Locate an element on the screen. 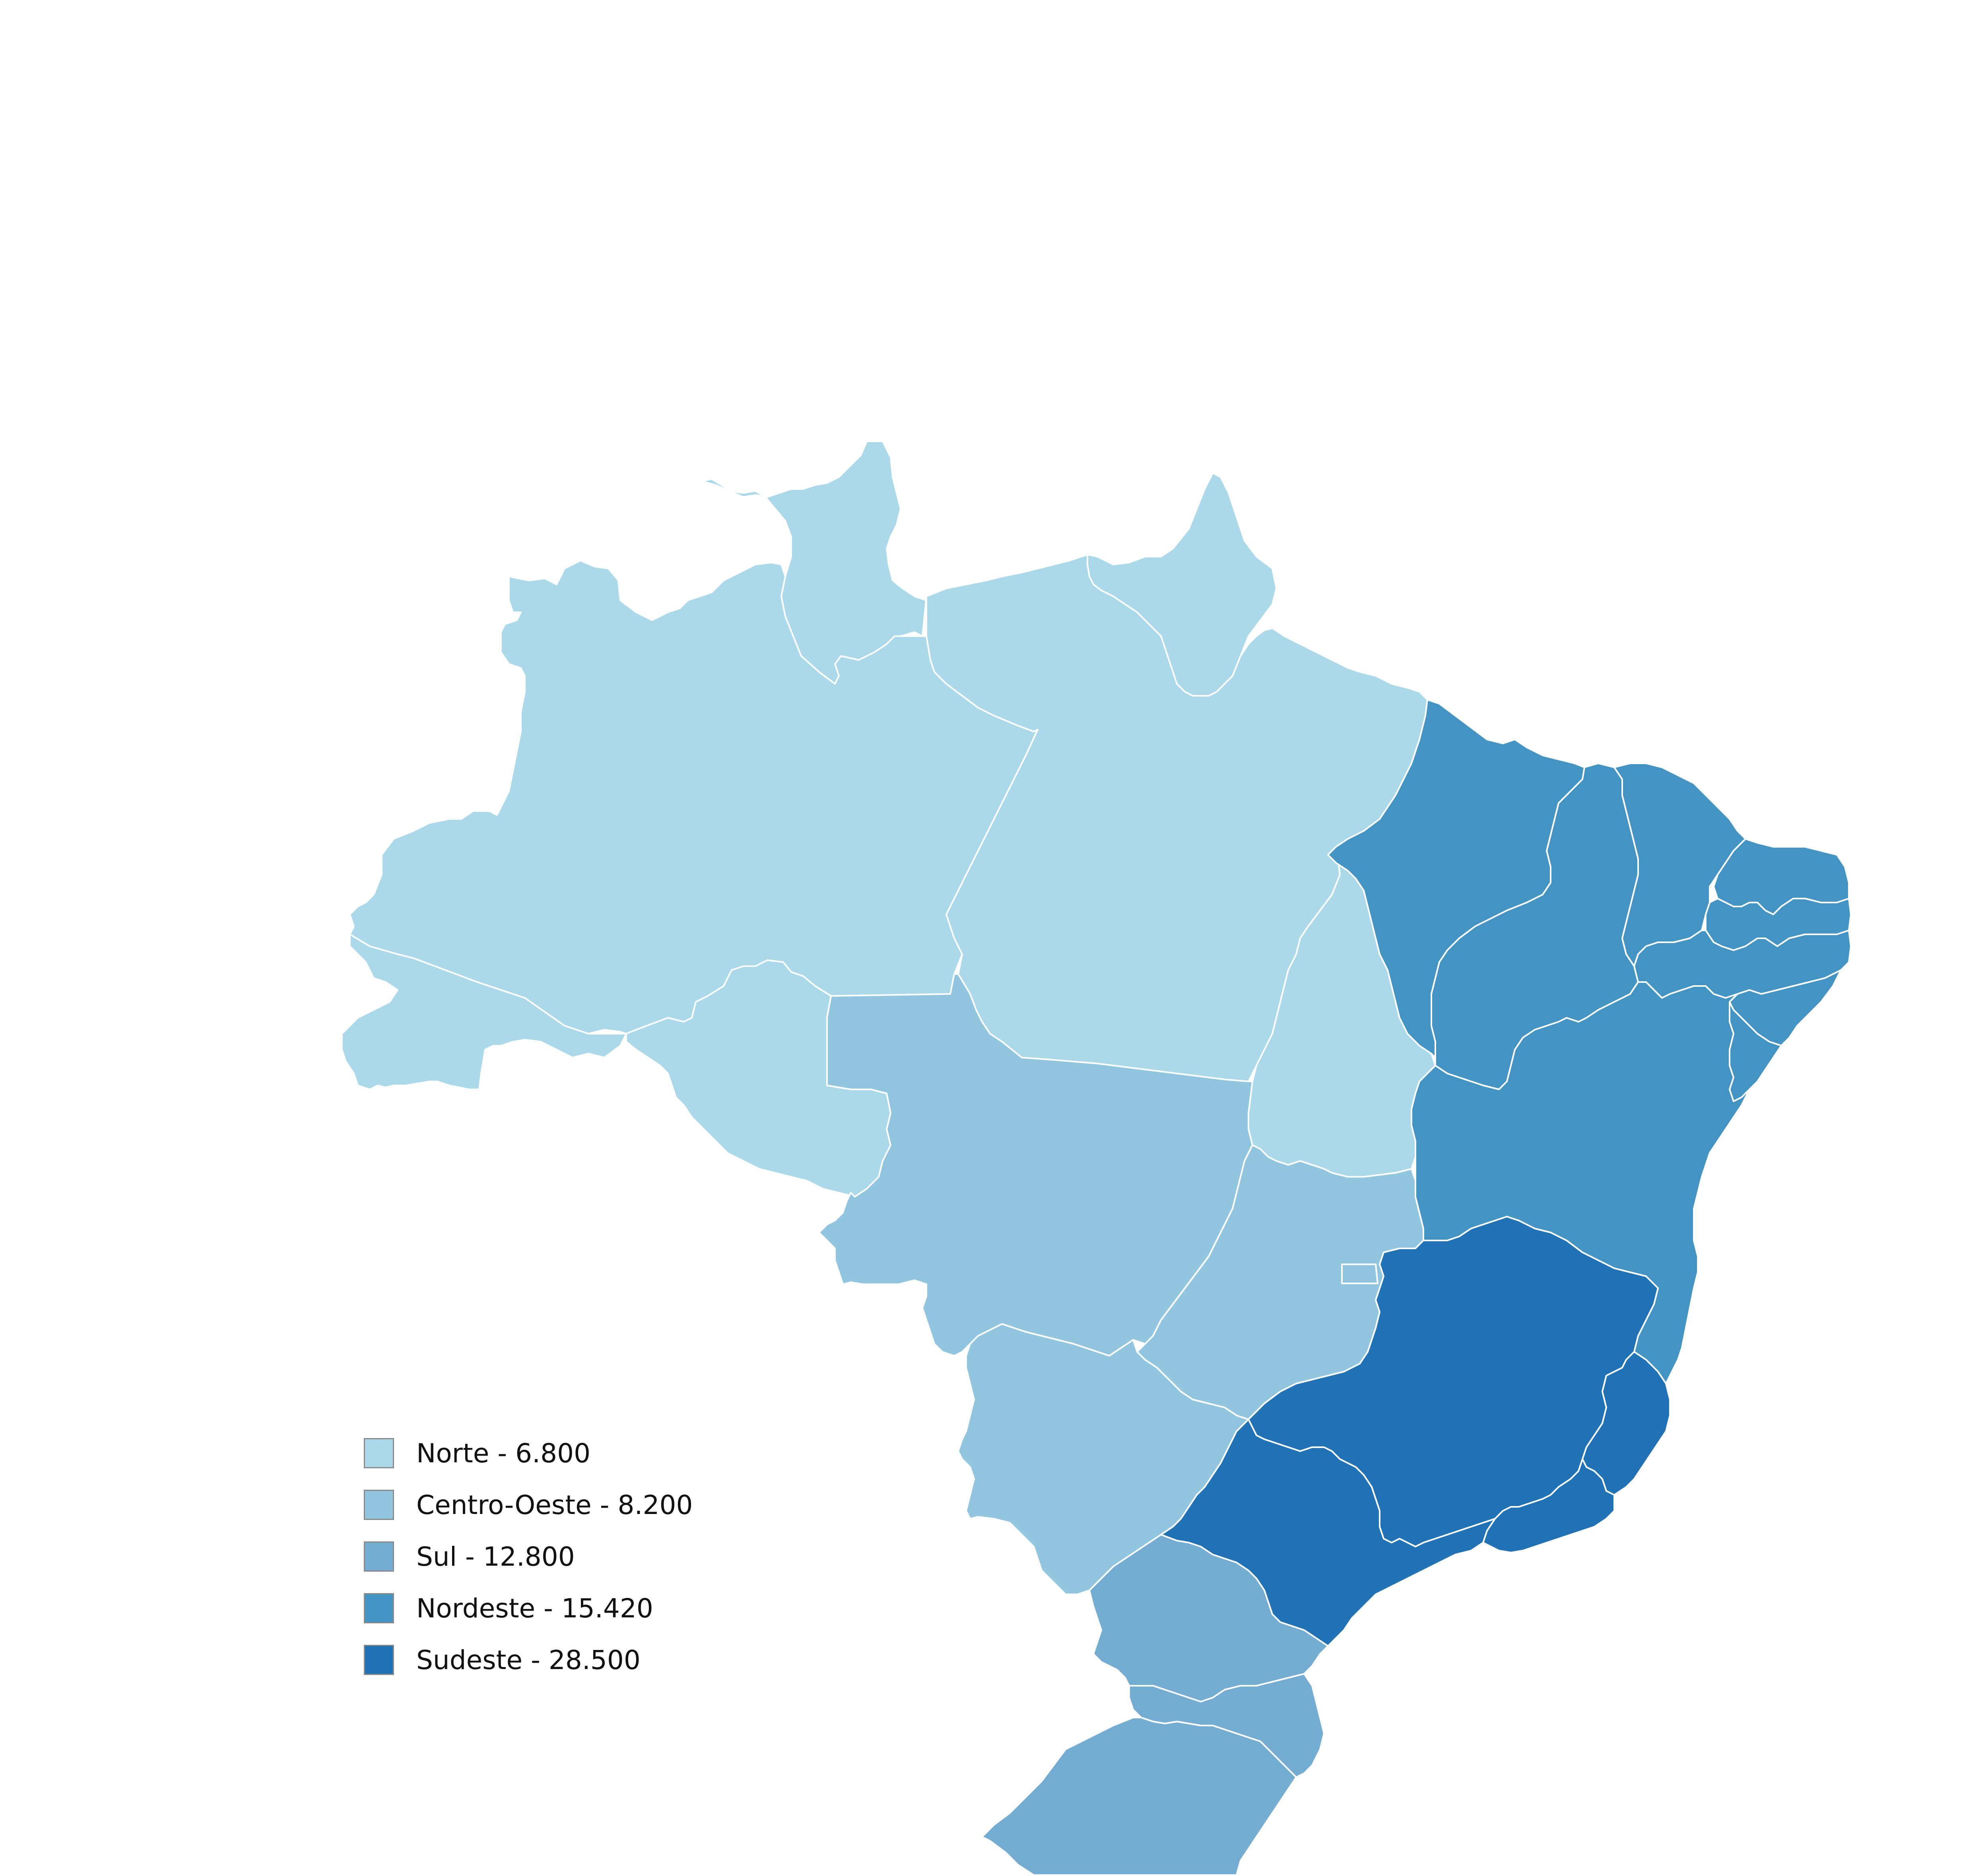 Image resolution: width=1988 pixels, height=1875 pixels. state-rio-grande-do-sul is located at coordinates (1139, 1796).